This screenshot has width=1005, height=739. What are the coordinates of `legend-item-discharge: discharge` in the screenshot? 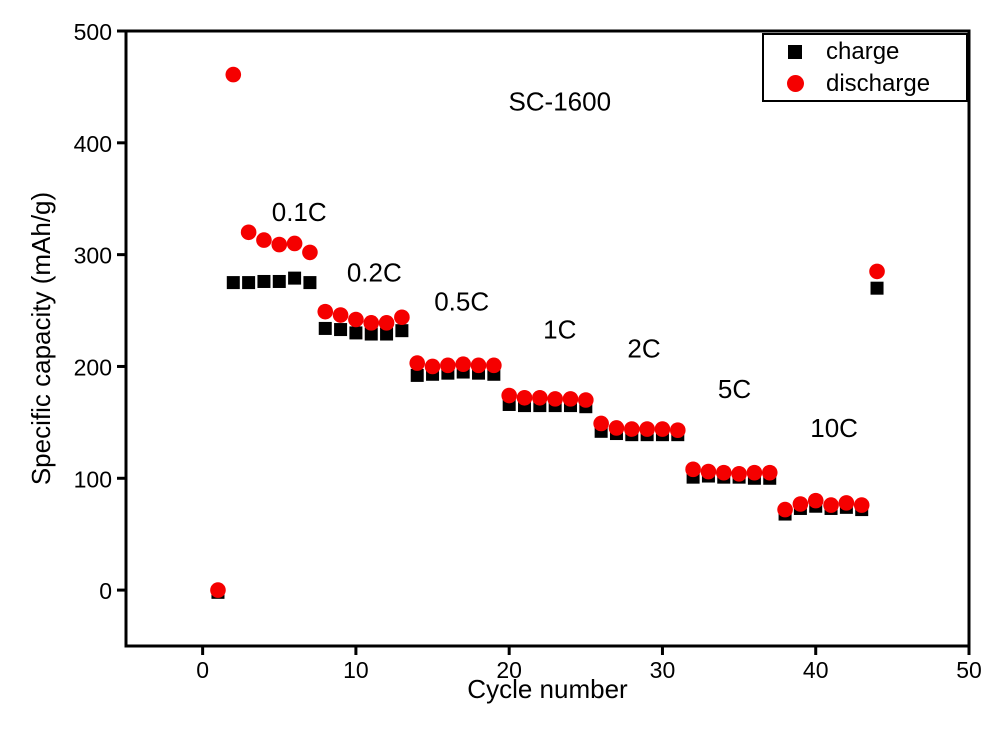 It's located at (865, 84).